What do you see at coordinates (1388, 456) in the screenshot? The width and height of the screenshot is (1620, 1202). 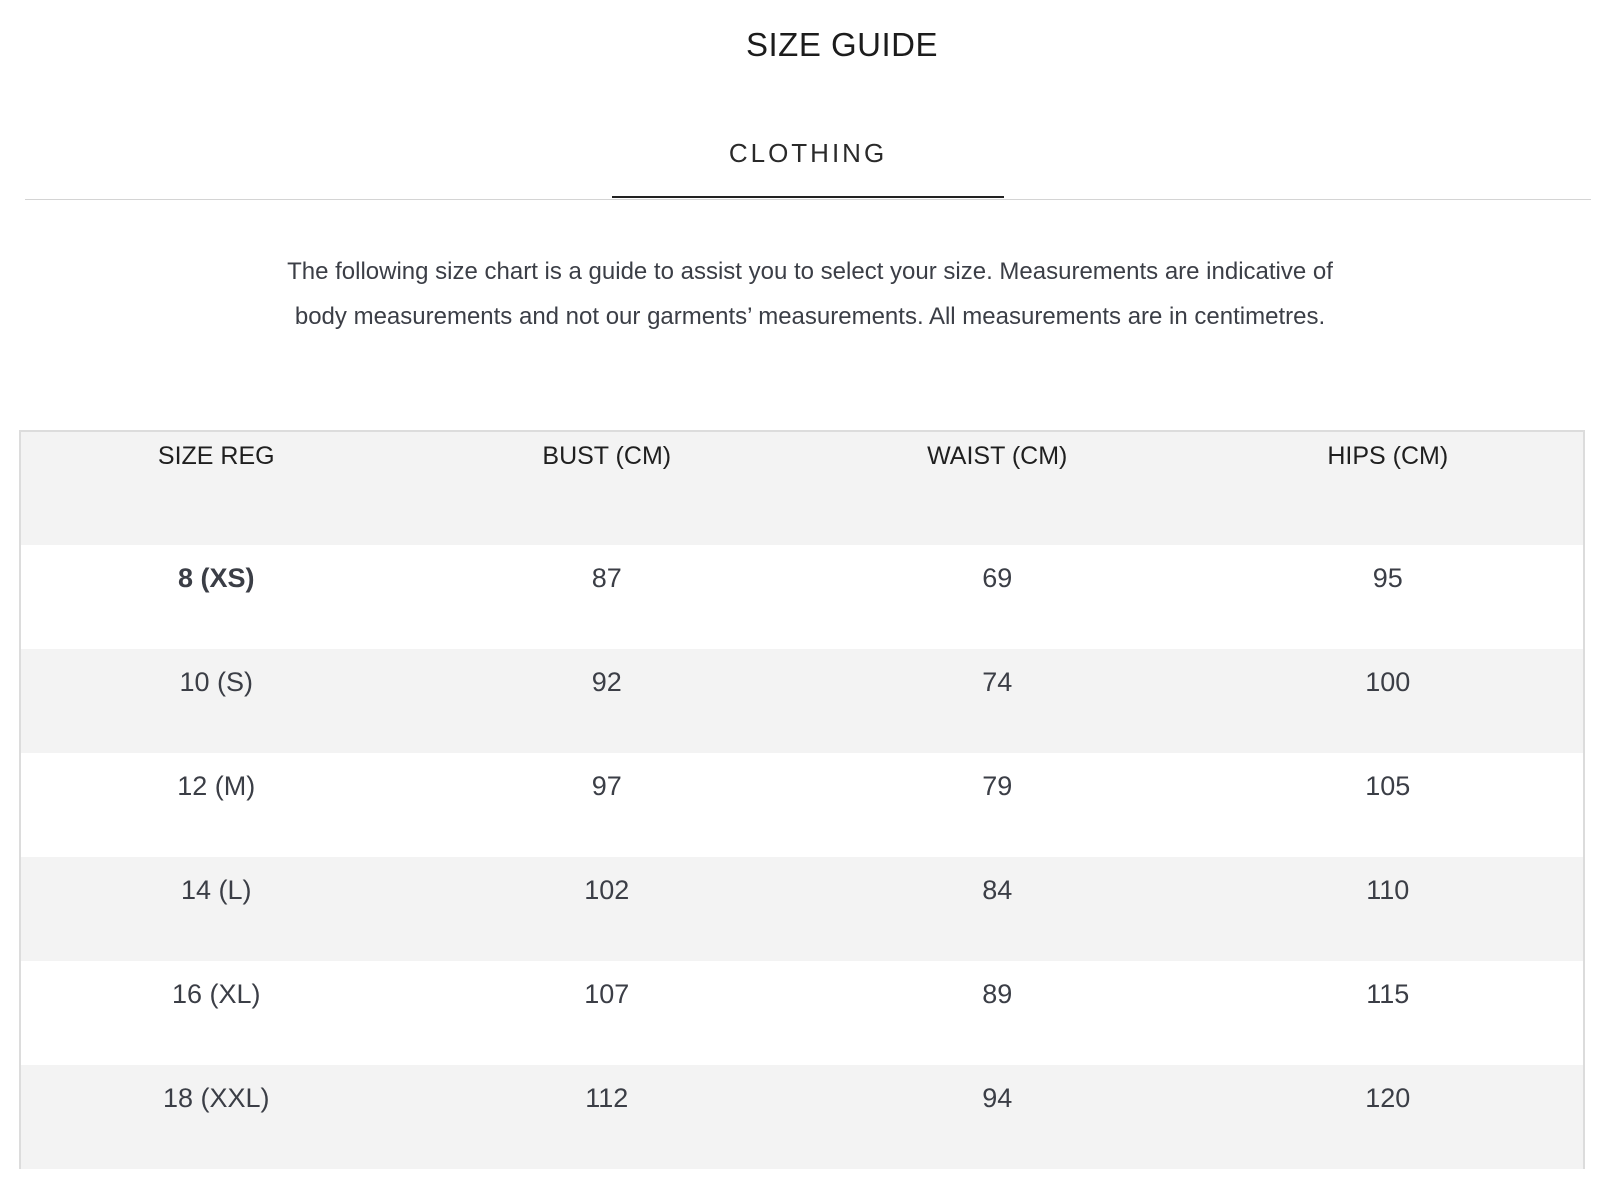 I see `header-hips: HIPS (CM)` at bounding box center [1388, 456].